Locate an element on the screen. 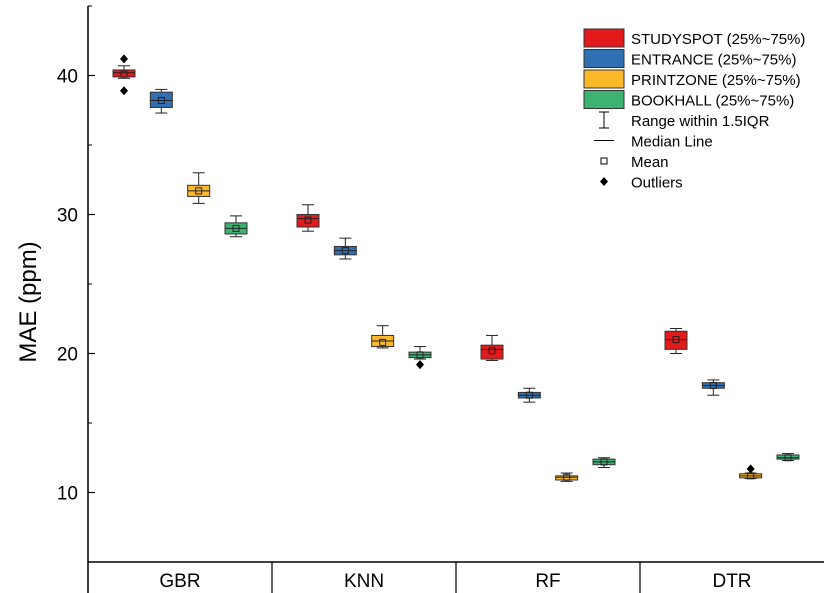 Image resolution: width=824 pixels, height=593 pixels. legend-label: Range within 1.5IQR is located at coordinates (700, 121).